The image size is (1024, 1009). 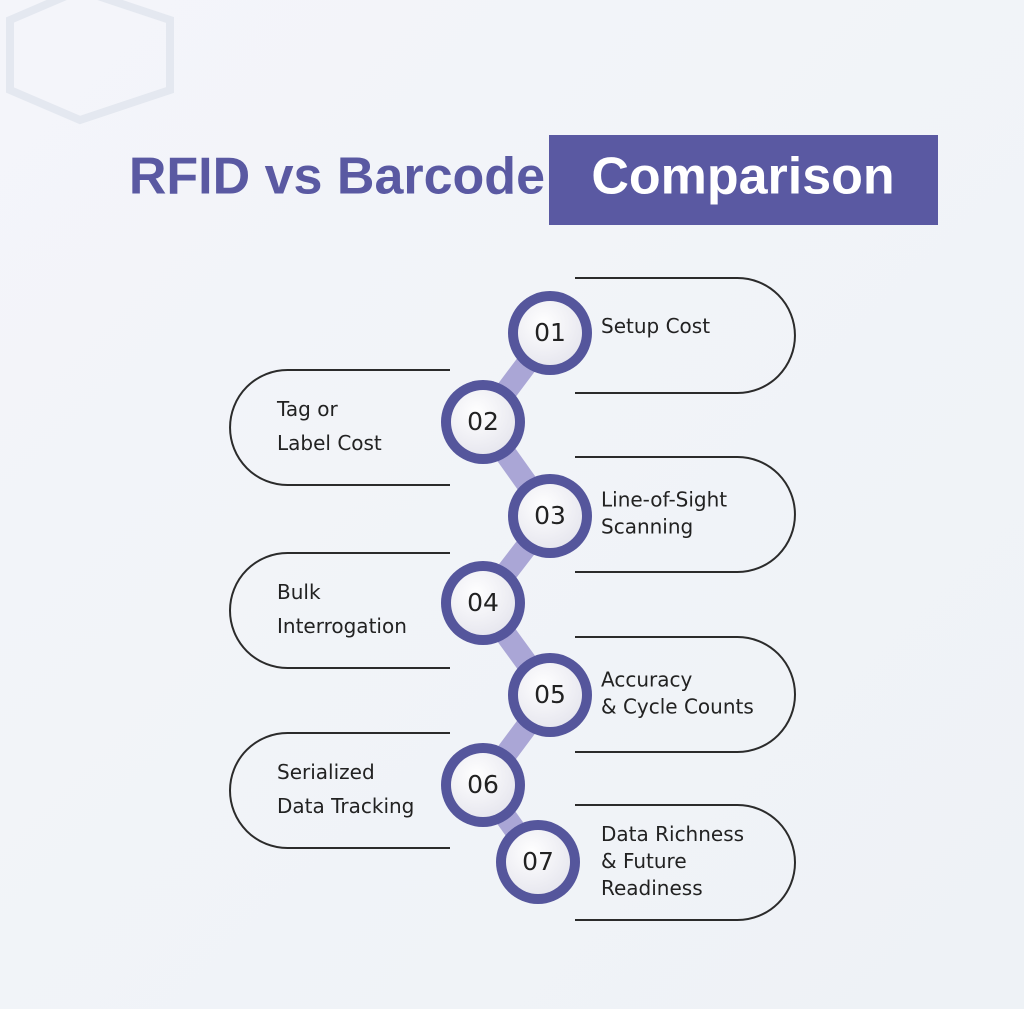 What do you see at coordinates (89, 62) in the screenshot?
I see `logo-watermark` at bounding box center [89, 62].